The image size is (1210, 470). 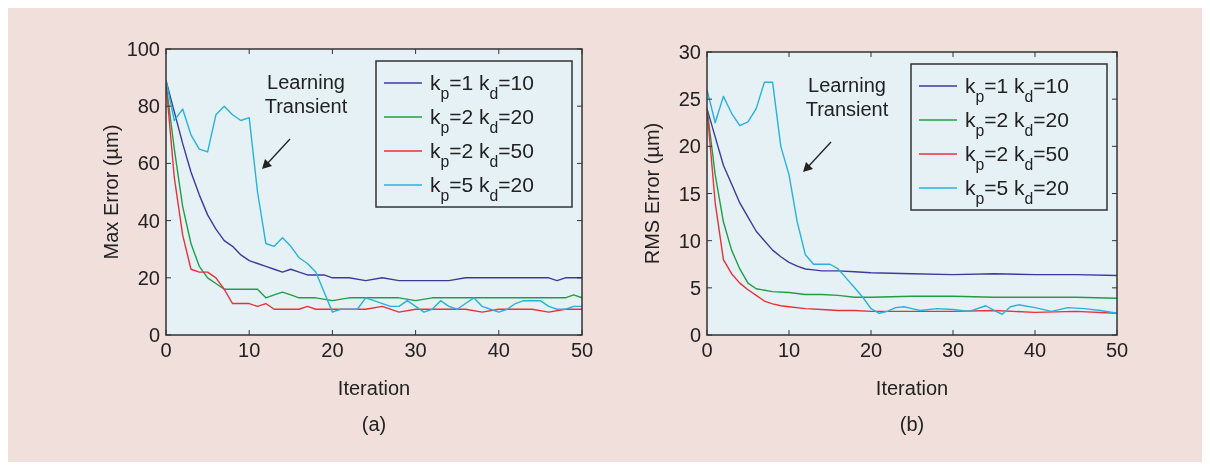 I want to click on y-tick-label: 100, so click(x=143, y=49).